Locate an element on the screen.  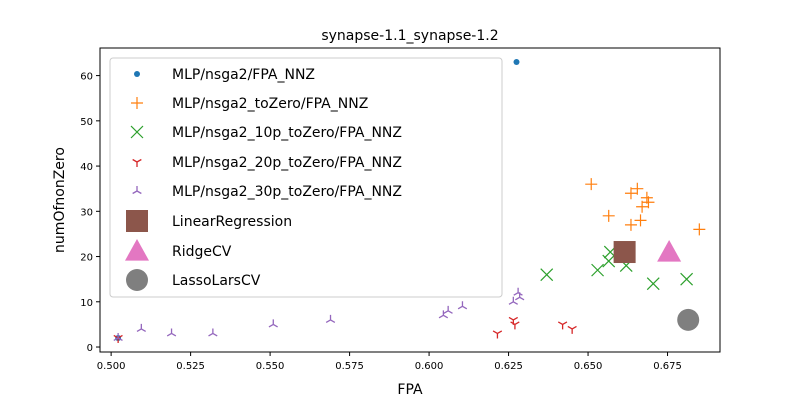
legend-item: MLP/nsga2/FPA_NNZ is located at coordinates (224, 75).